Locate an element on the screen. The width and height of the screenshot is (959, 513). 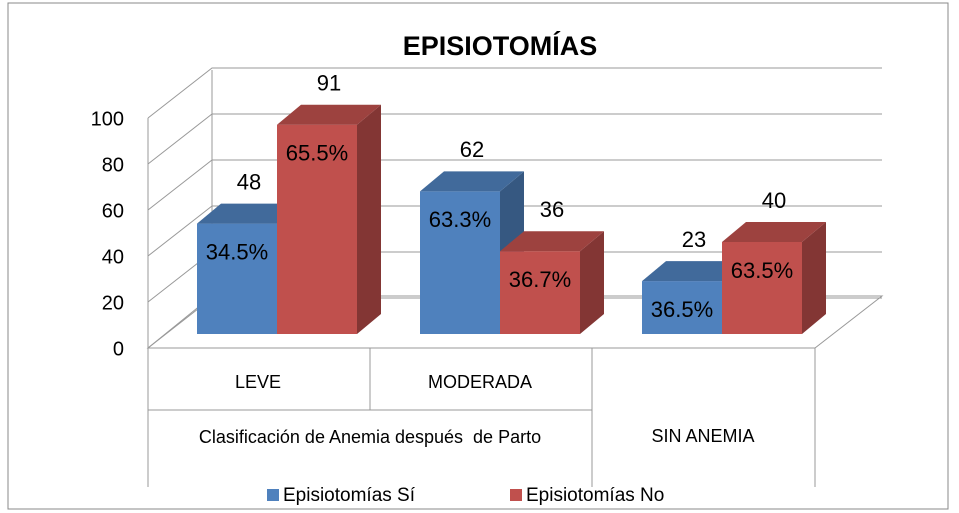
inside-label: 36.5% is located at coordinates (682, 309).